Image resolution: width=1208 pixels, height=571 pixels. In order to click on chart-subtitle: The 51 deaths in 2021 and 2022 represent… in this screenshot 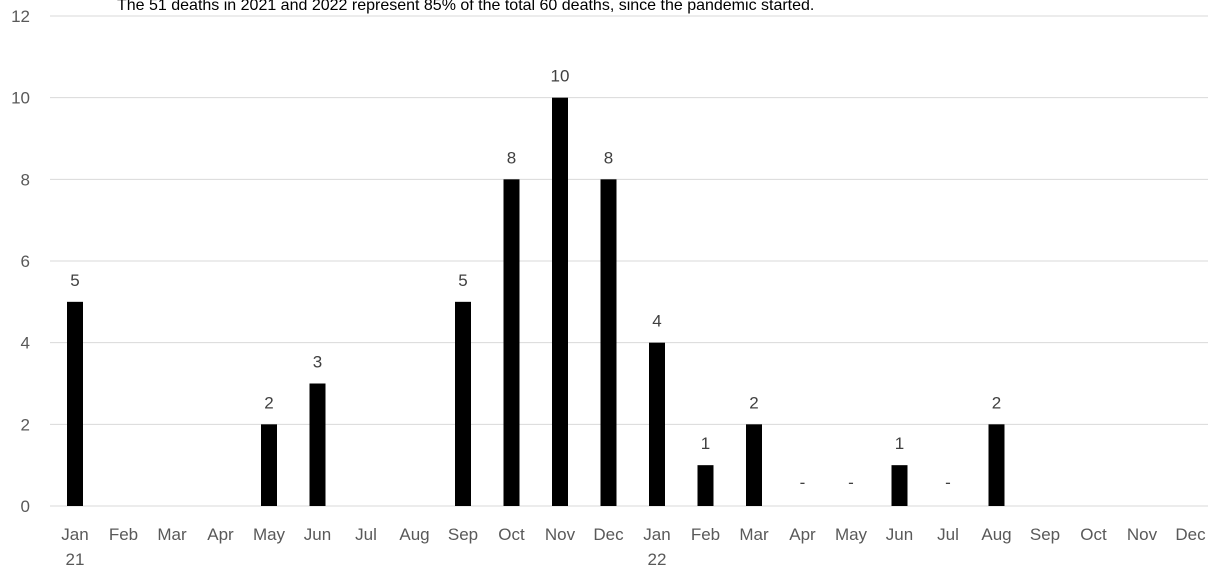, I will do `click(465, 7)`.